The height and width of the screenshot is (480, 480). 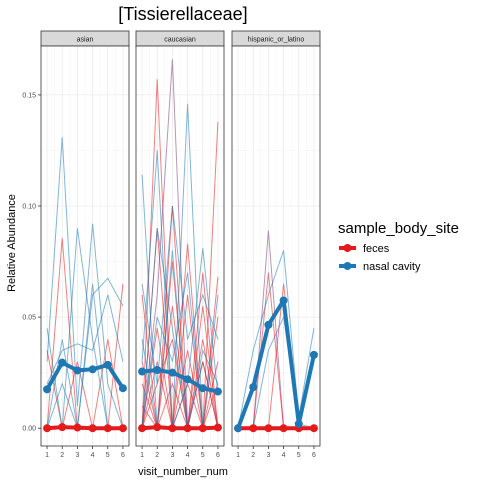 What do you see at coordinates (182, 14) in the screenshot?
I see `chart-title: [Tissierellaceae]` at bounding box center [182, 14].